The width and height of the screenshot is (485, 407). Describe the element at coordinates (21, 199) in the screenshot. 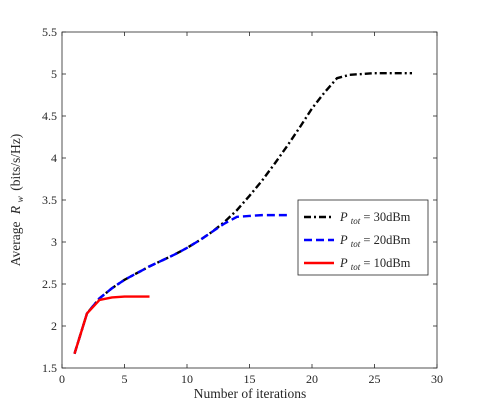

I see `y-axis-label-sub: w` at that location.